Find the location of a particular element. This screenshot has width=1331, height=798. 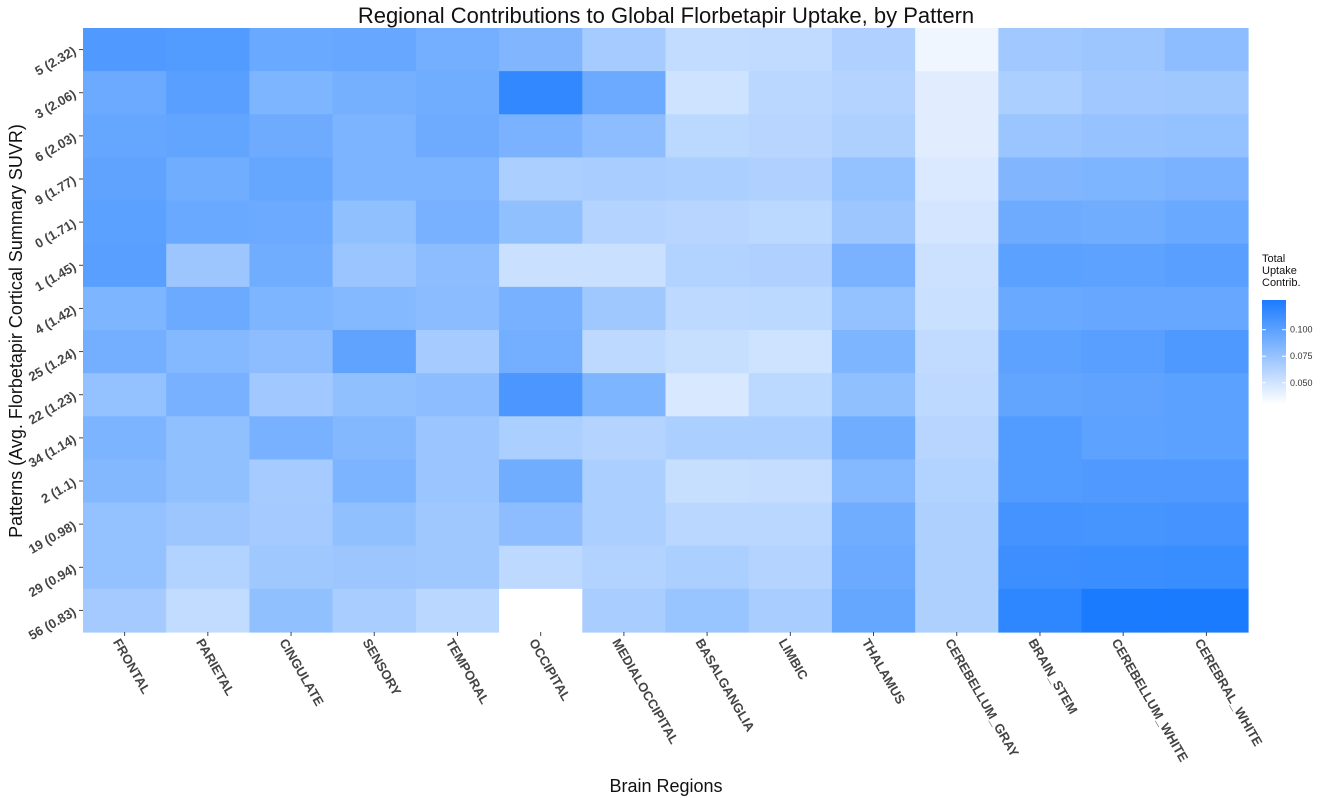

color-legend: Total Uptake Contrib. 0.050 0.075 0.100 is located at coordinates (1287, 328).